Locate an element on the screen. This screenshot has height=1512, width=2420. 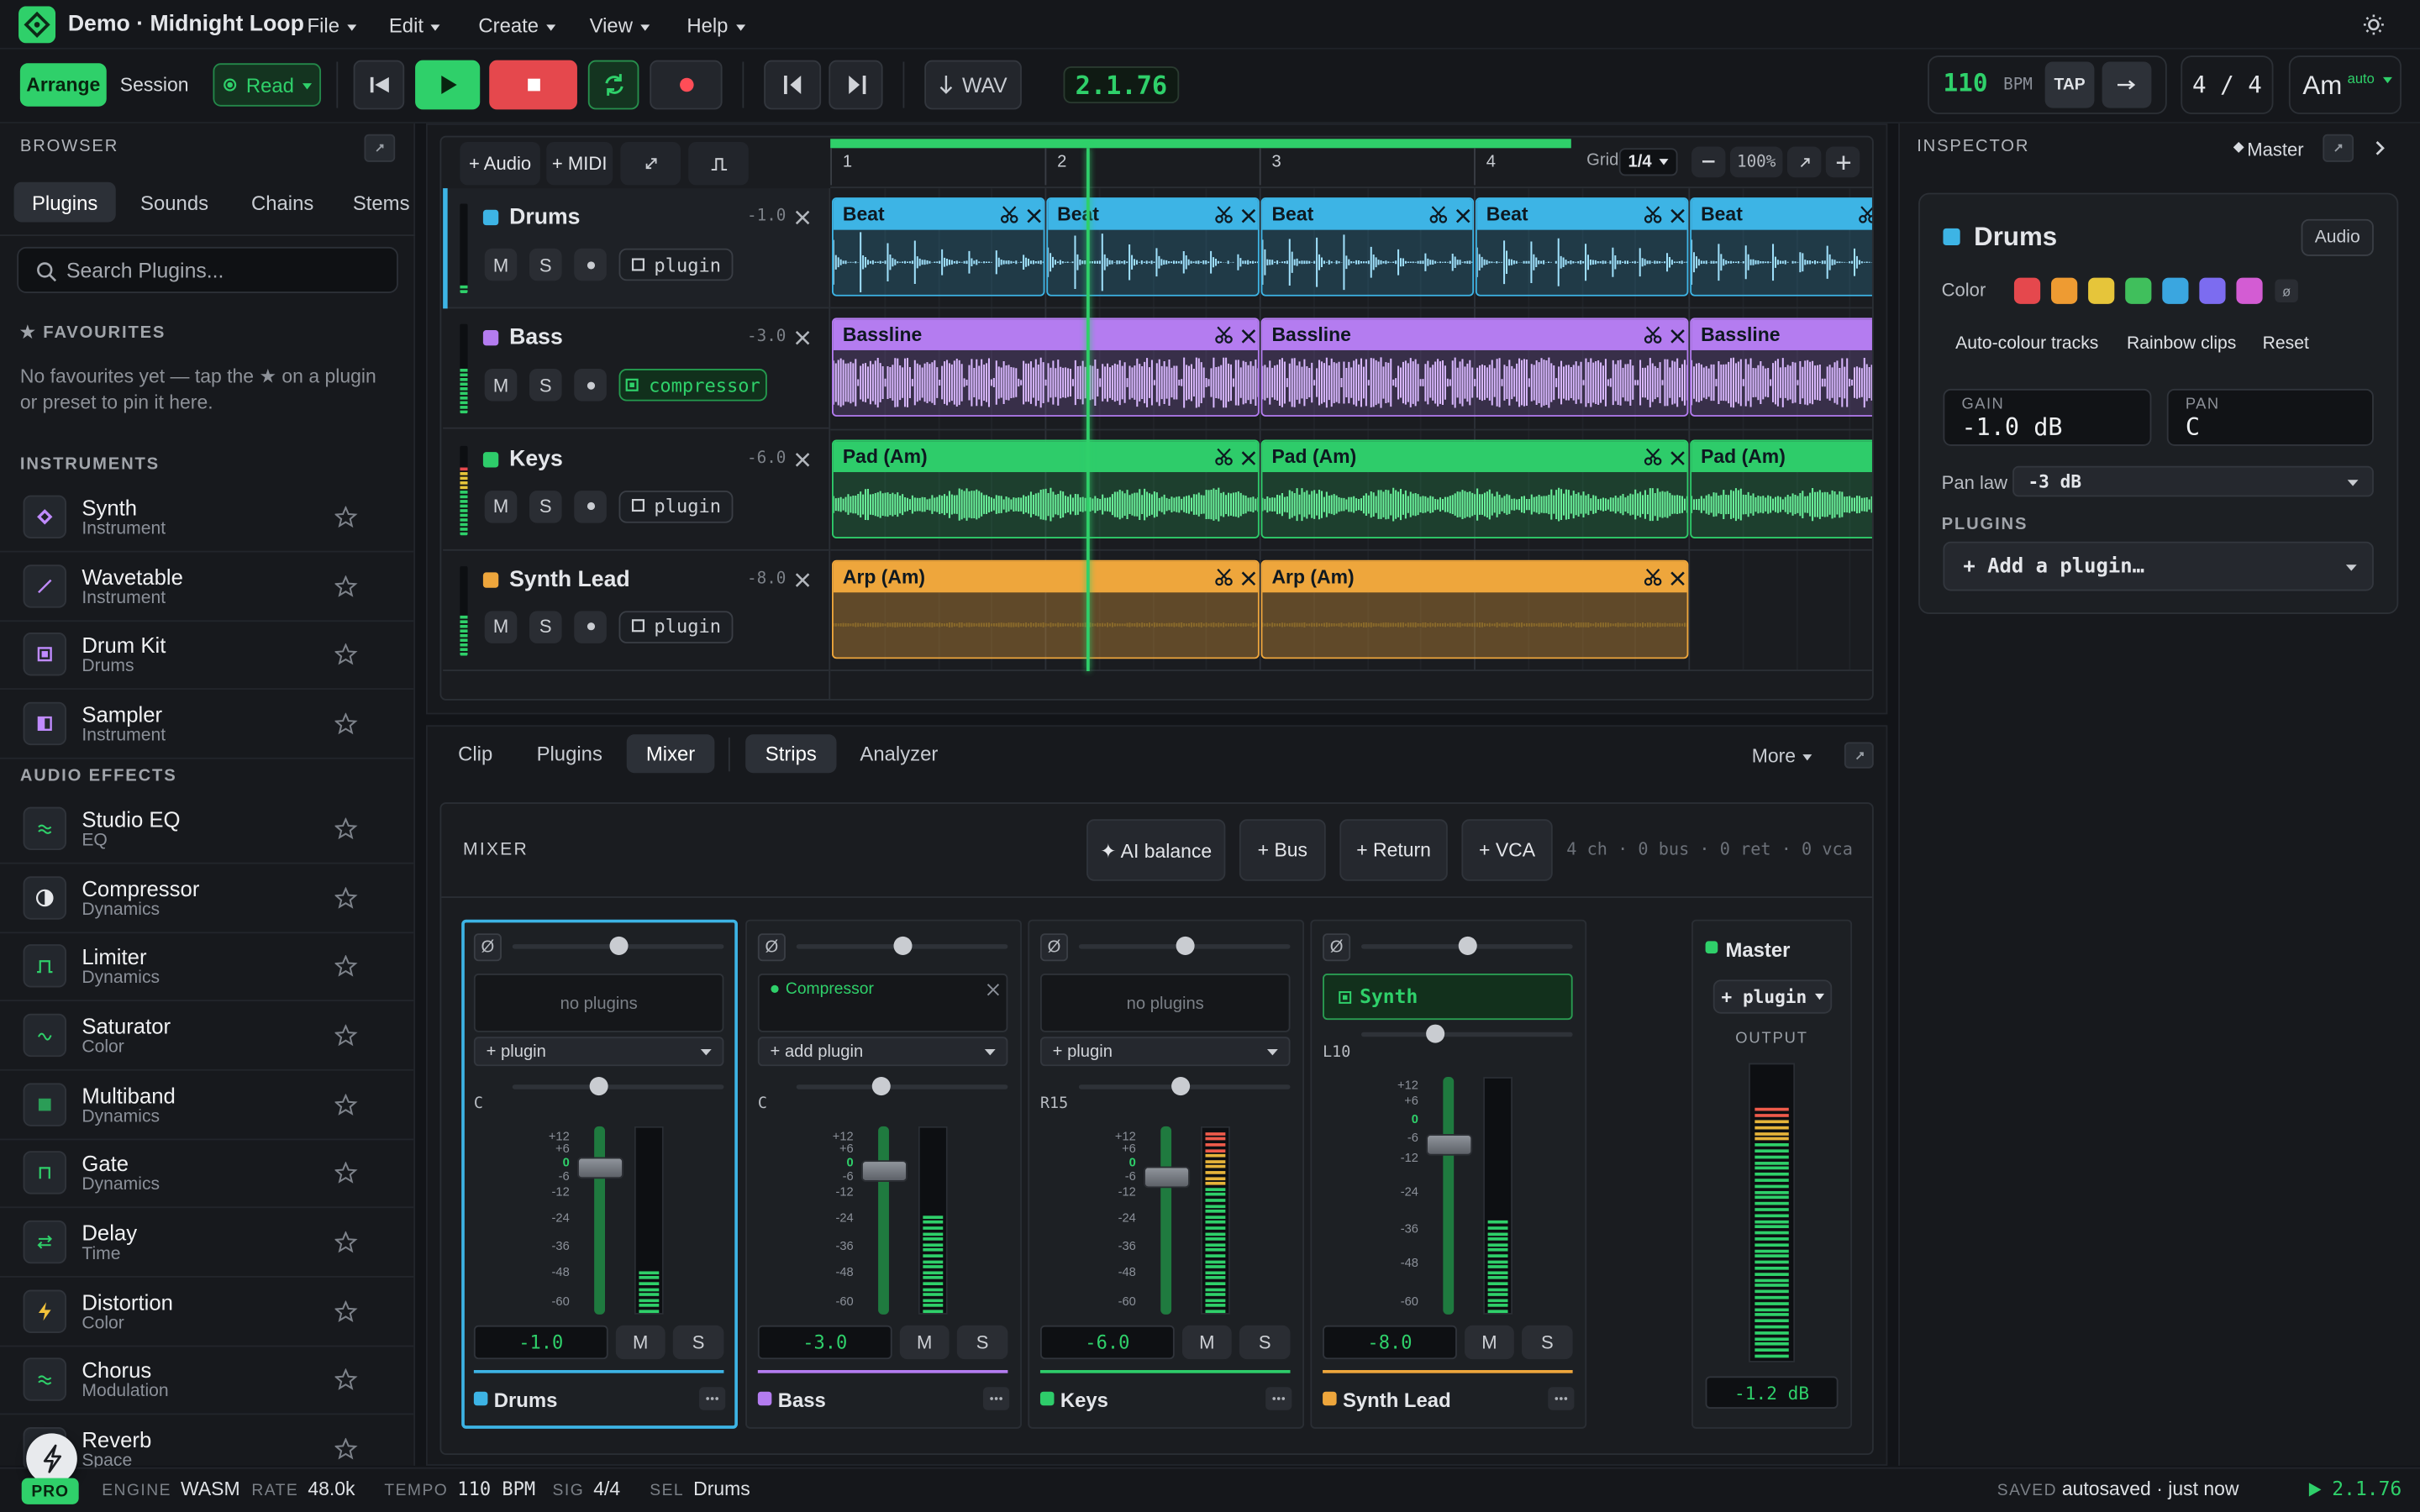
browser-tab: Plugins is located at coordinates (64, 202).